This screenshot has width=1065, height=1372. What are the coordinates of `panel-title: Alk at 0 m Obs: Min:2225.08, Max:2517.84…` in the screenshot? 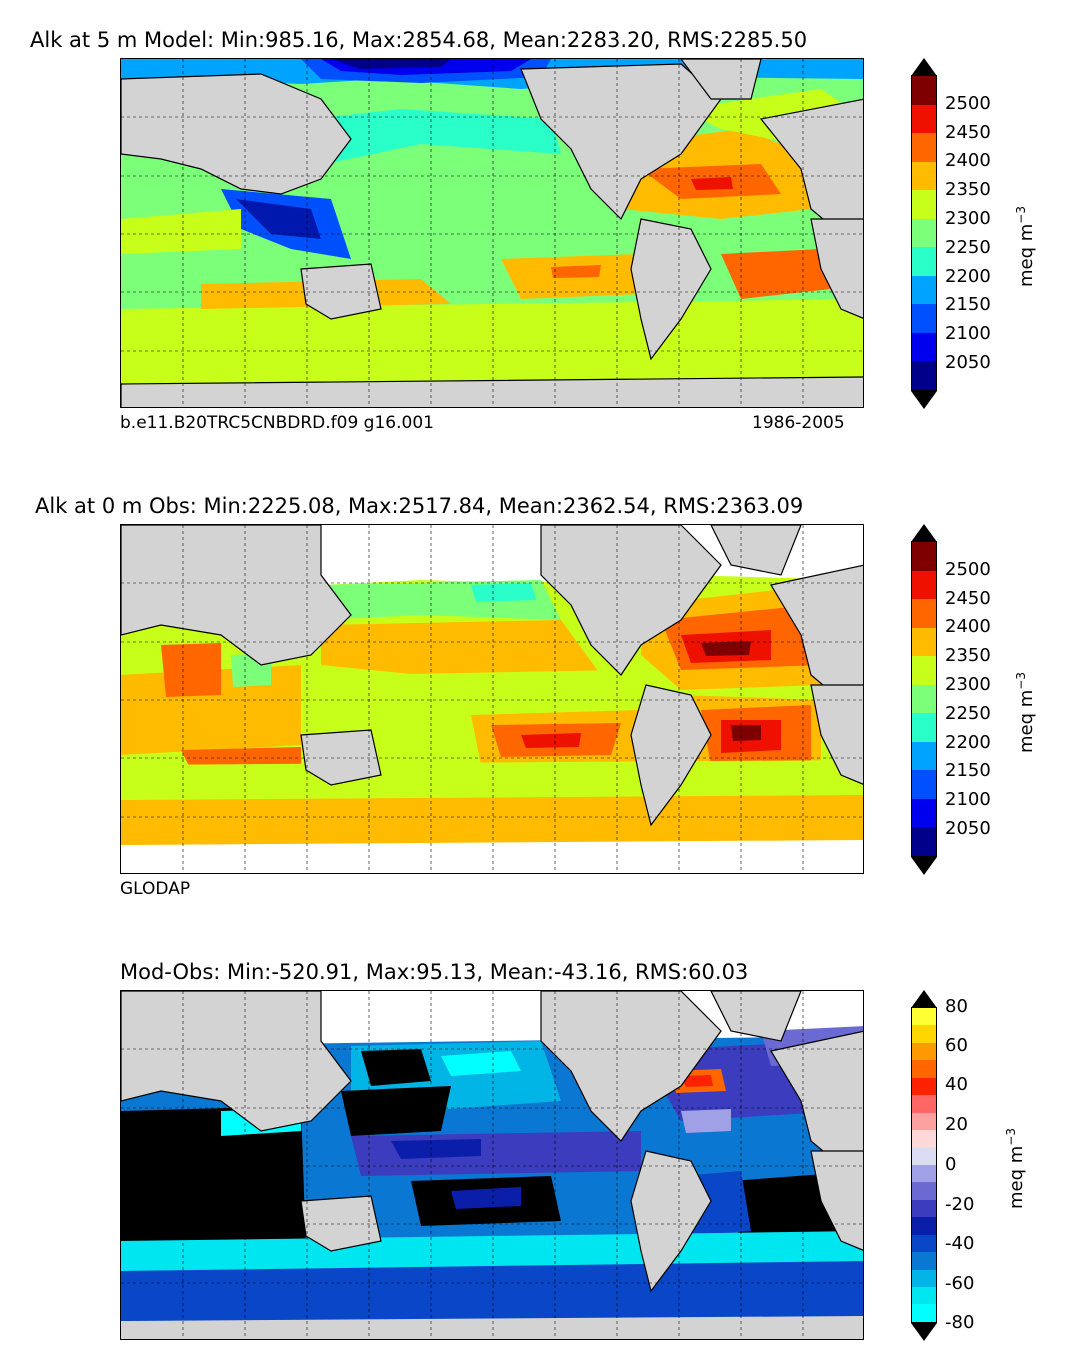 It's located at (419, 506).